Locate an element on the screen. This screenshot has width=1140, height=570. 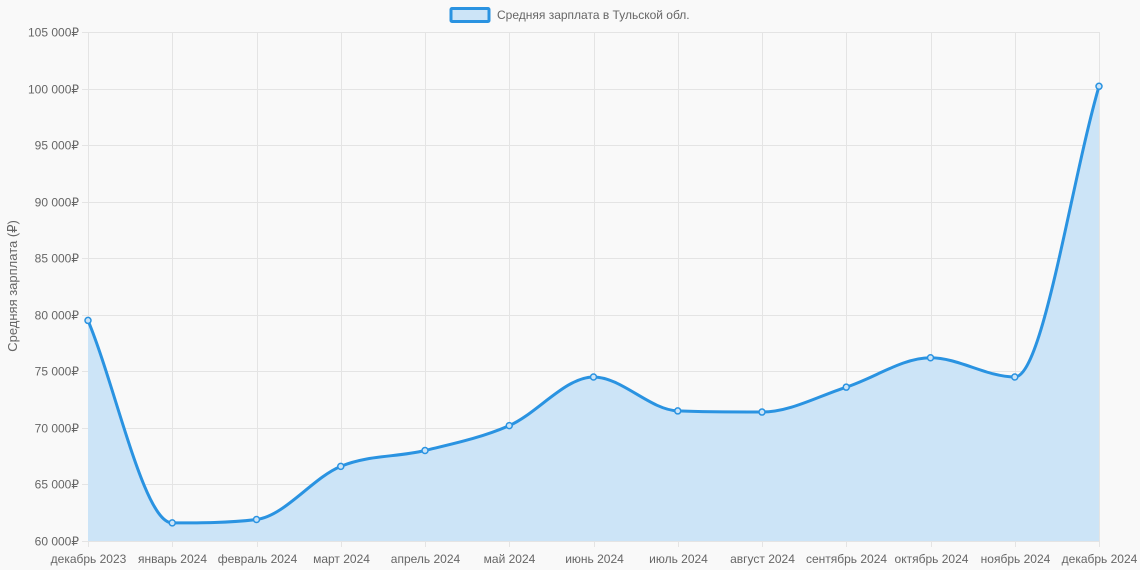
y-tick-label: 80 000₽ is located at coordinates (57, 316).